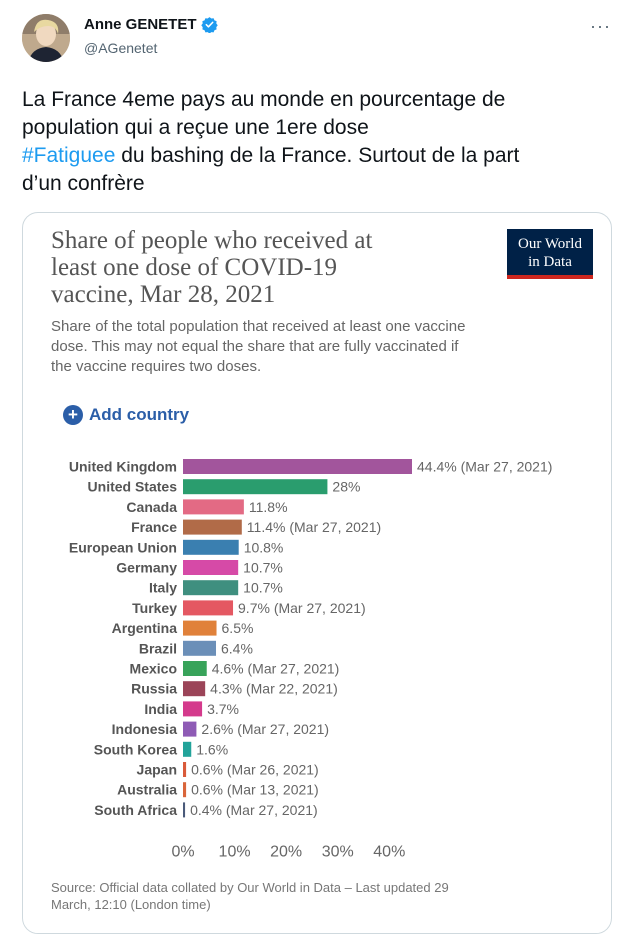 The height and width of the screenshot is (934, 620). What do you see at coordinates (147, 790) in the screenshot?
I see `category-label: Australia` at bounding box center [147, 790].